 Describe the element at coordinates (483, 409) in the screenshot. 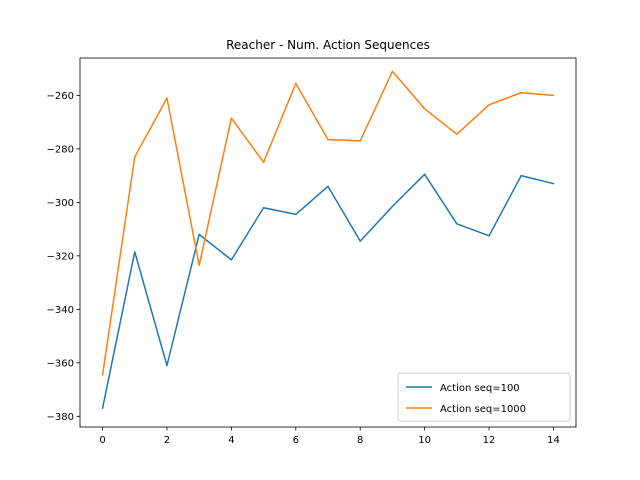

I see `legend-label: Action seq=1000` at that location.